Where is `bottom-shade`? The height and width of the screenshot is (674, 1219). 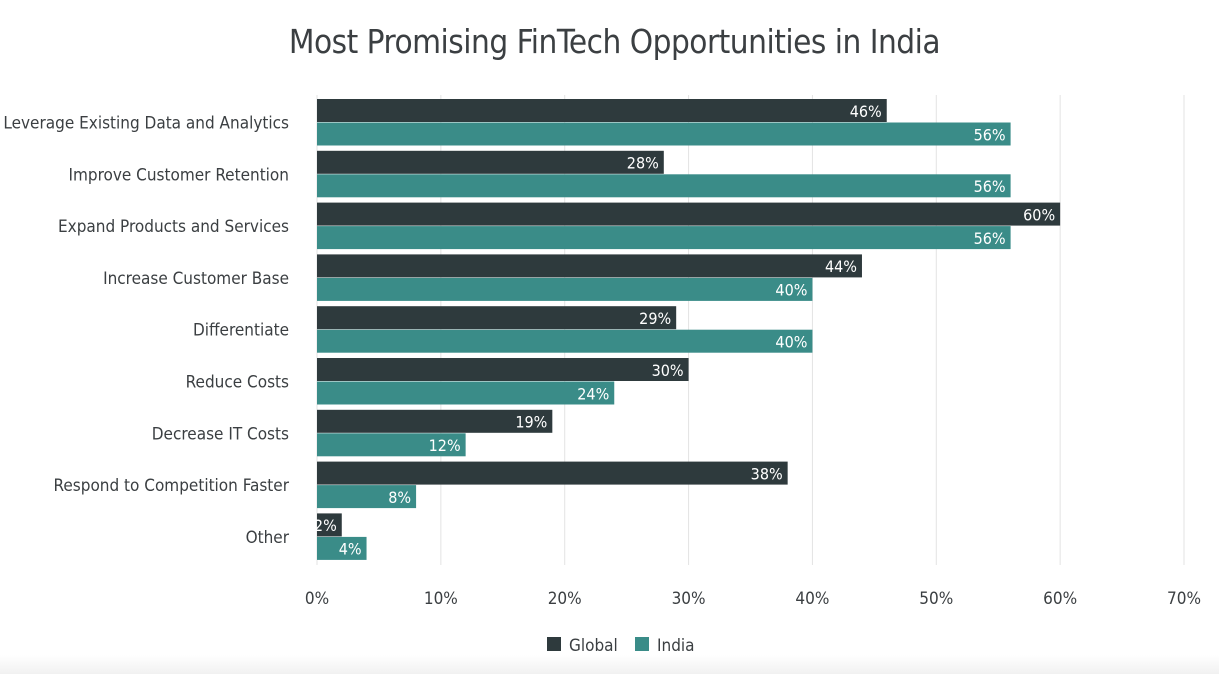 bottom-shade is located at coordinates (609, 664).